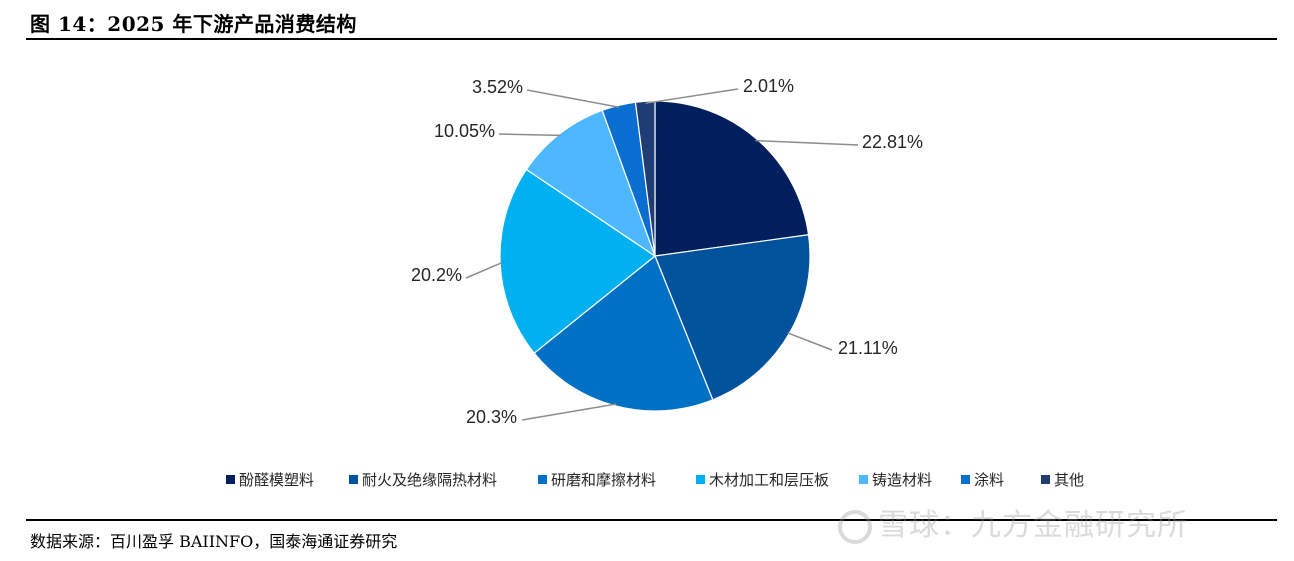  I want to click on legend-label-4: 木材加工和层压板, so click(769, 480).